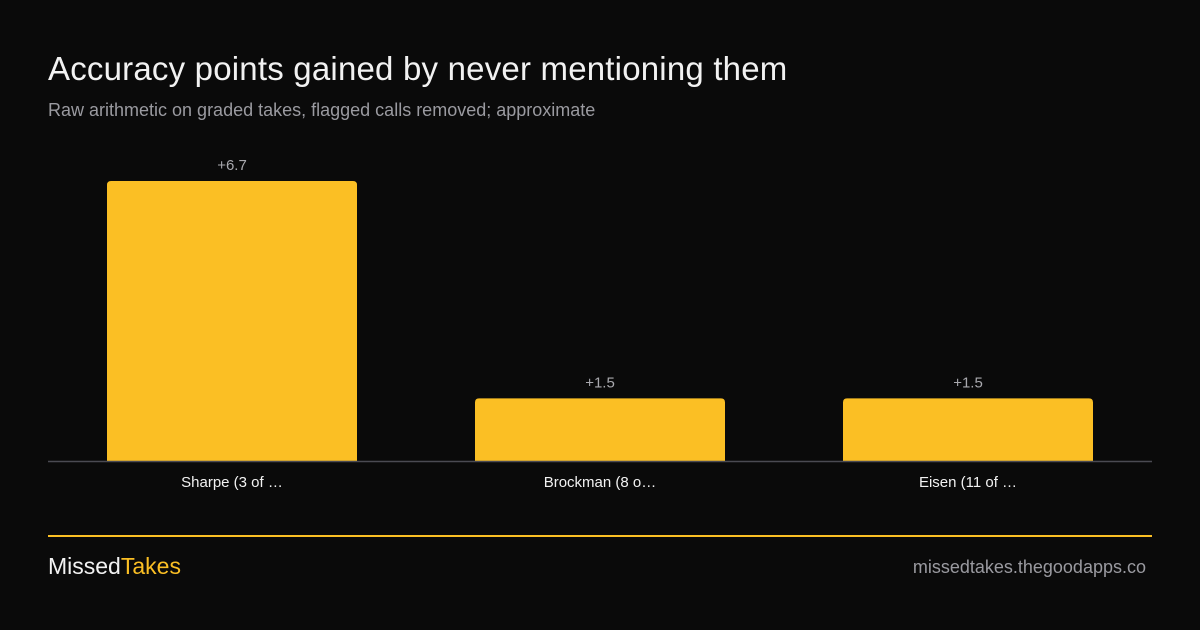  Describe the element at coordinates (600, 536) in the screenshot. I see `footer-divider` at that location.